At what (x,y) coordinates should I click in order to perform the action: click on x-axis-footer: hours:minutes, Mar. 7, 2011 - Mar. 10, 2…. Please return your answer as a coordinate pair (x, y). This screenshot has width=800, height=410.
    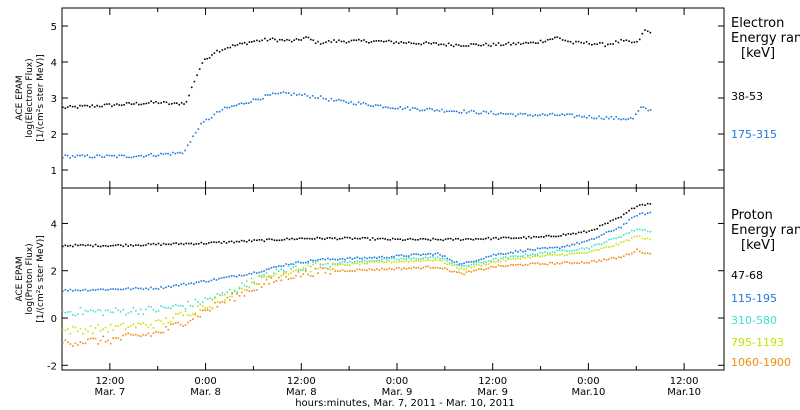
    Looking at the image, I should click on (405, 403).